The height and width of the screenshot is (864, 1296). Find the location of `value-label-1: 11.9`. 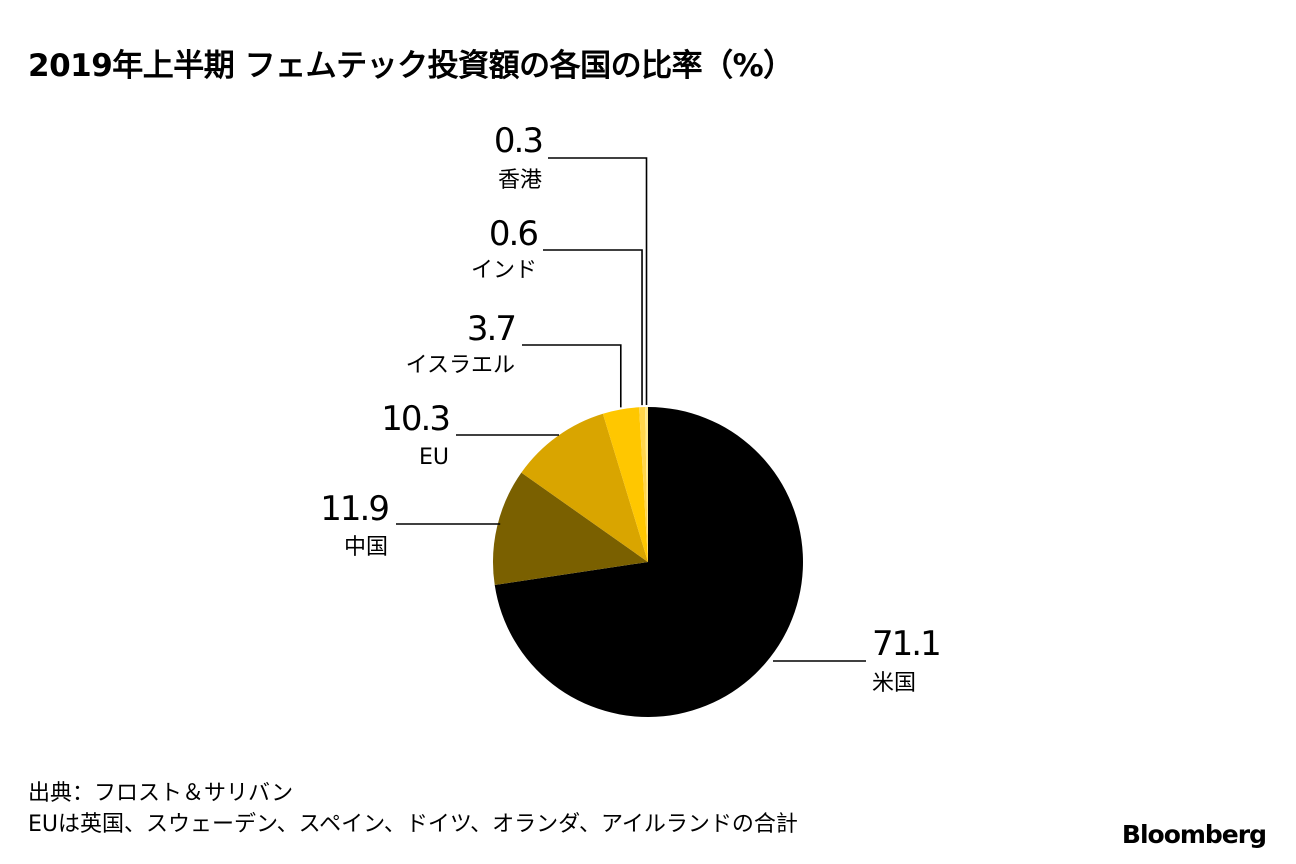

value-label-1: 11.9 is located at coordinates (354, 509).